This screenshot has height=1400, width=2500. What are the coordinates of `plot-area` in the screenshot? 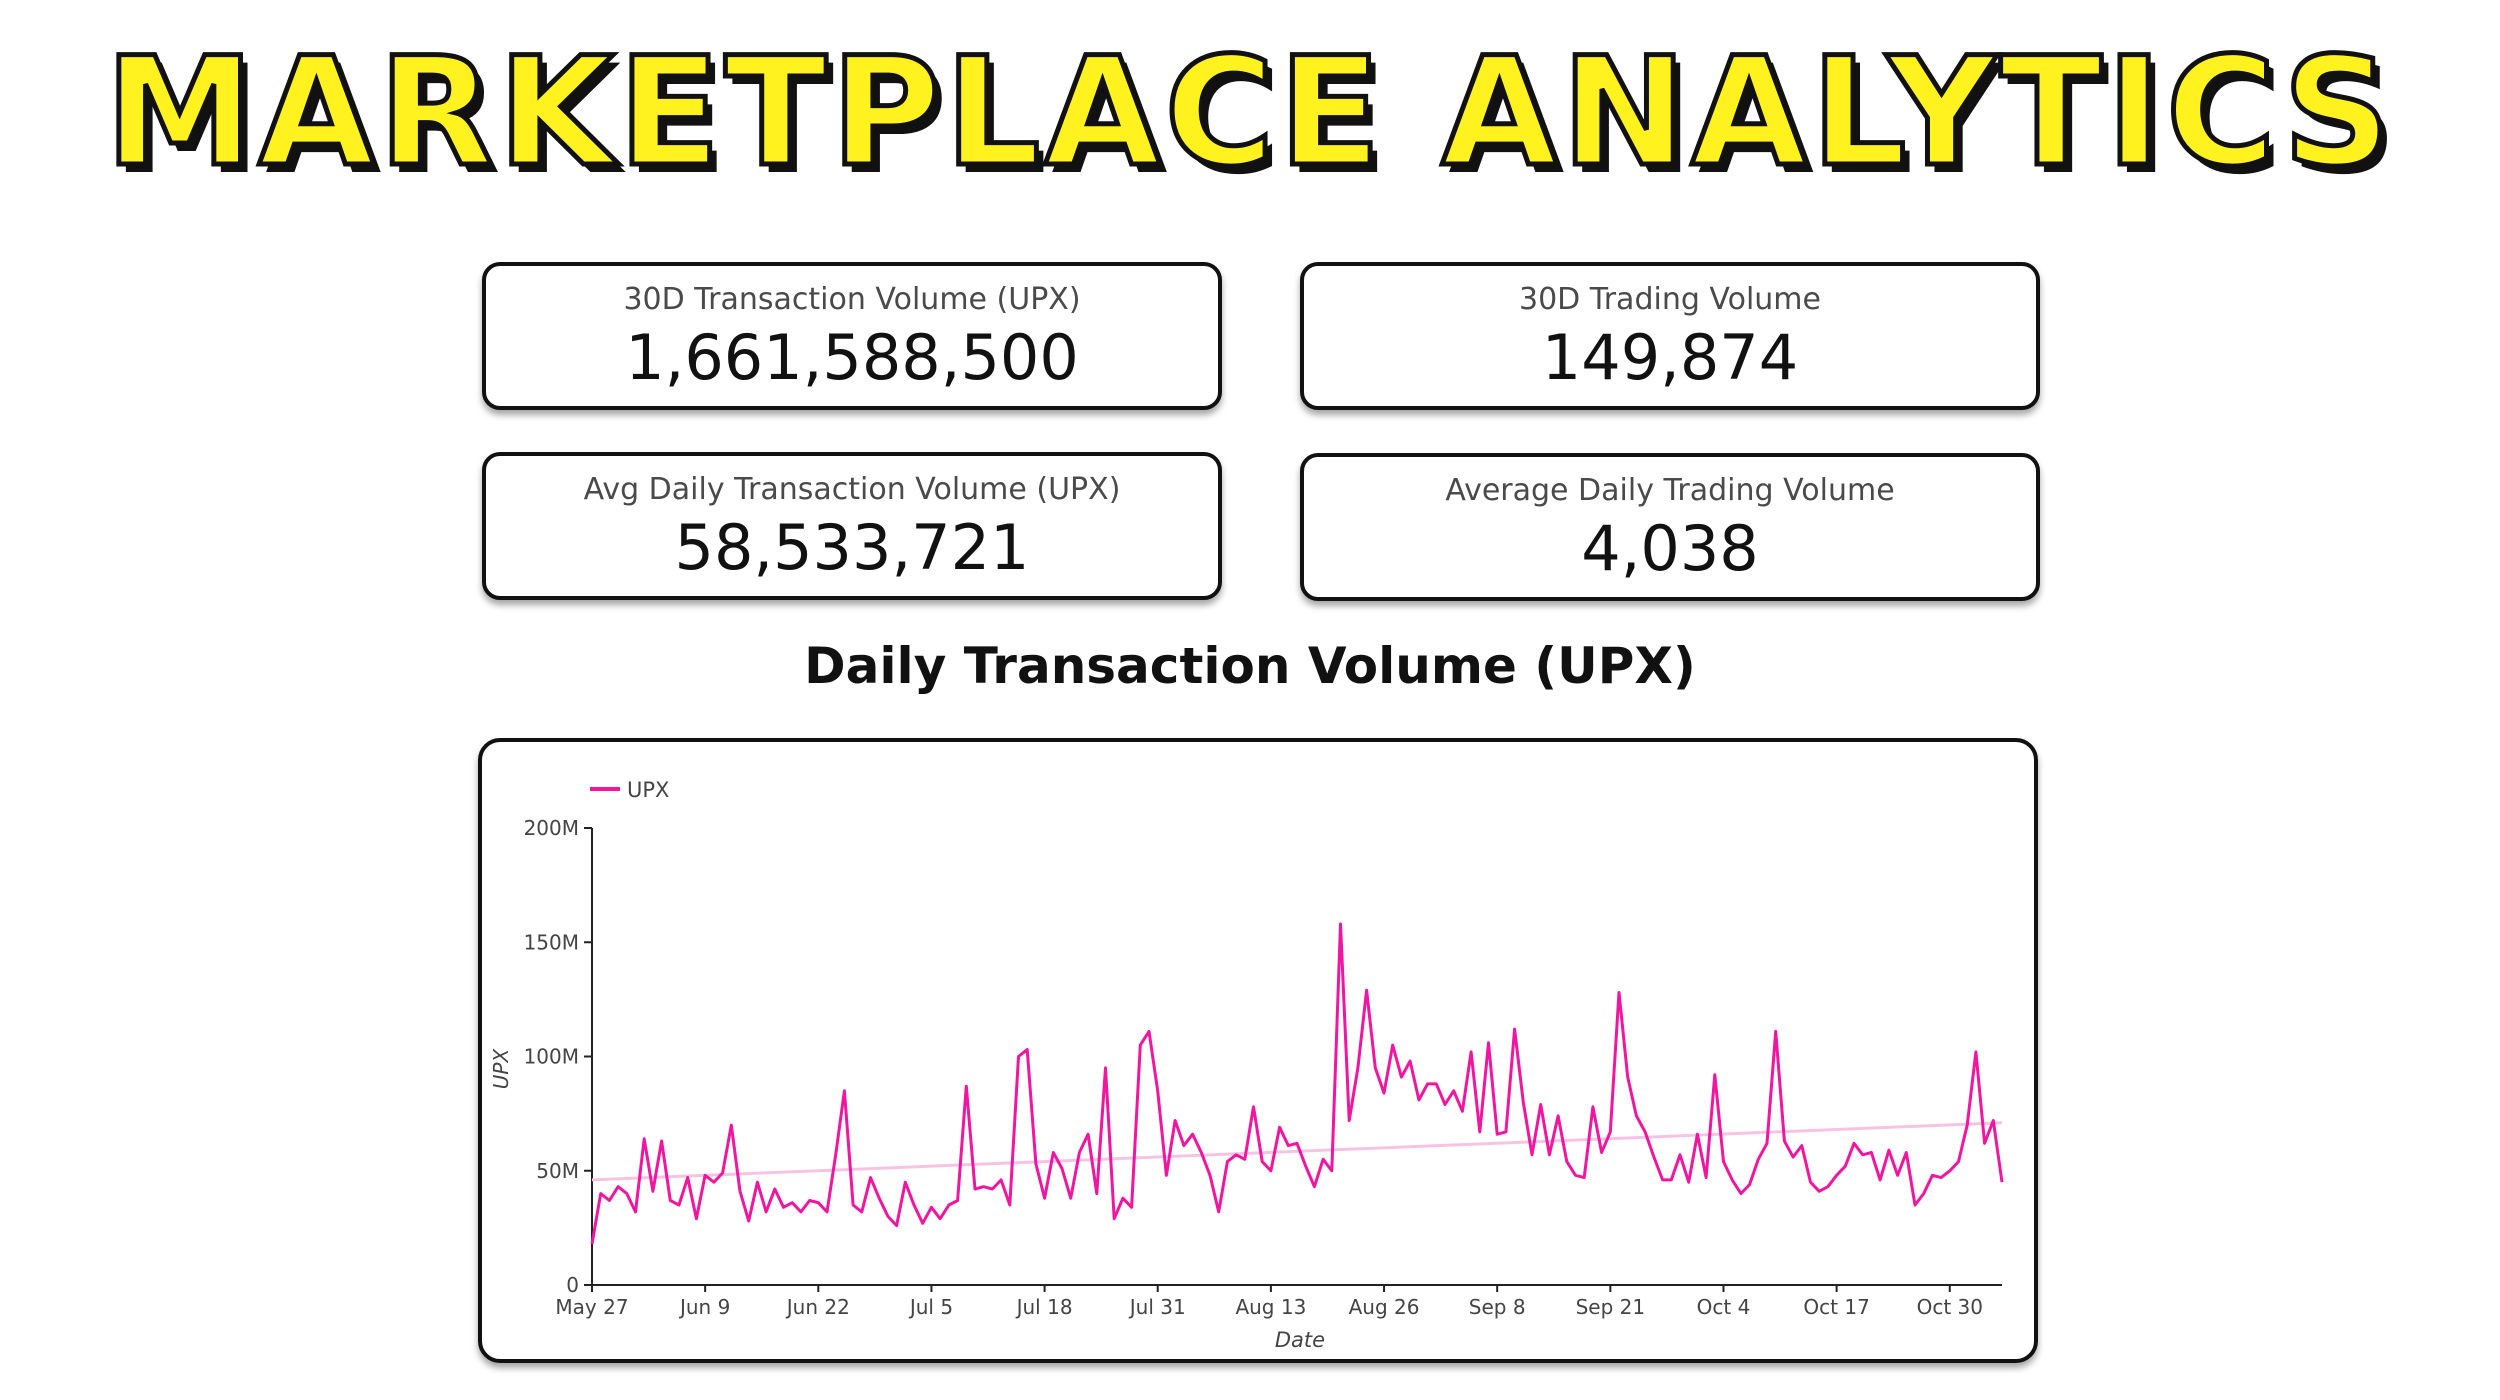 It's located at (1297, 1083).